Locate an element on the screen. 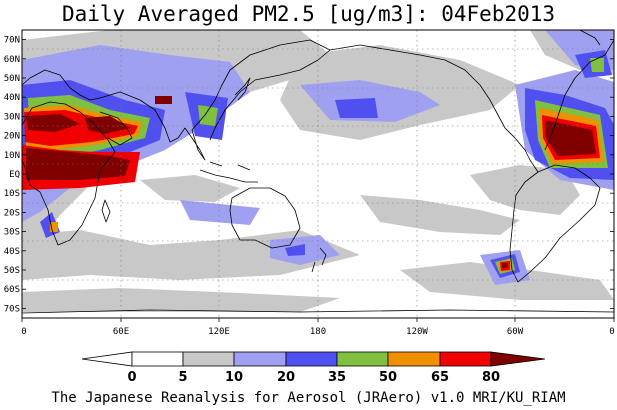 This screenshot has width=617, height=410. lat-label: 70N is located at coordinates (12, 41).